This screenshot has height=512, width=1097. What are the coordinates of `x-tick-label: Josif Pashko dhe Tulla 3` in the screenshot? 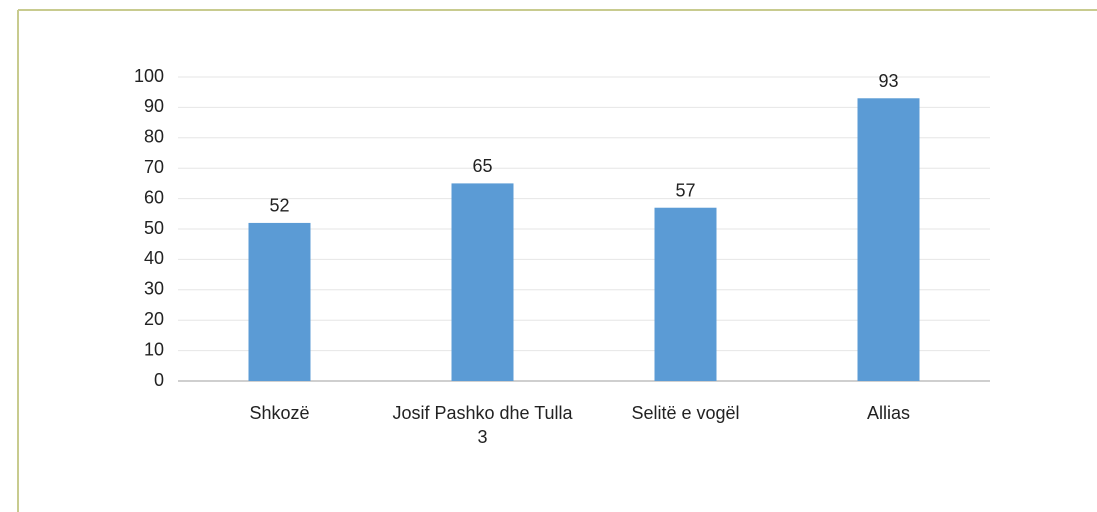 It's located at (482, 425).